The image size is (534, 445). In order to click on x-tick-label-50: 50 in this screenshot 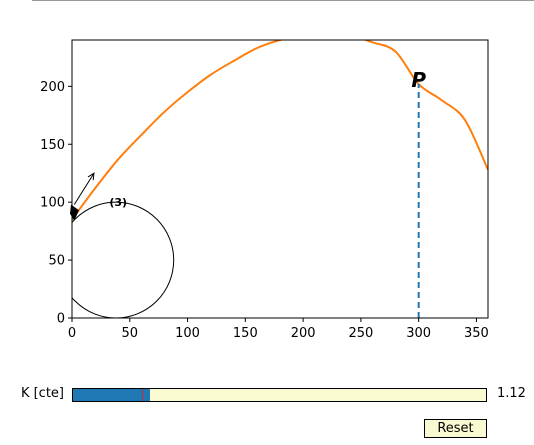, I will do `click(130, 333)`.